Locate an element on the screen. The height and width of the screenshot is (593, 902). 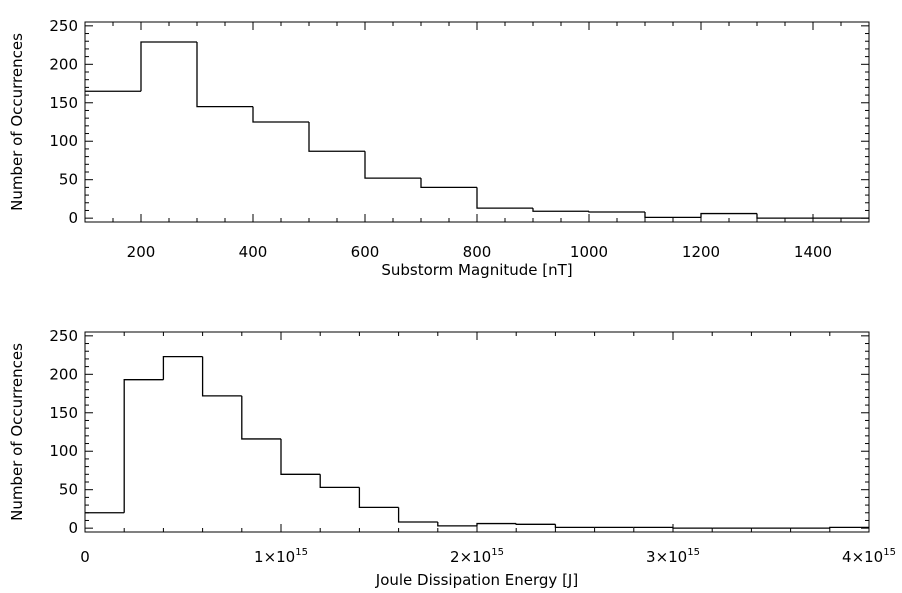
x-tick-label: 3×10¹⁵ is located at coordinates (673, 556).